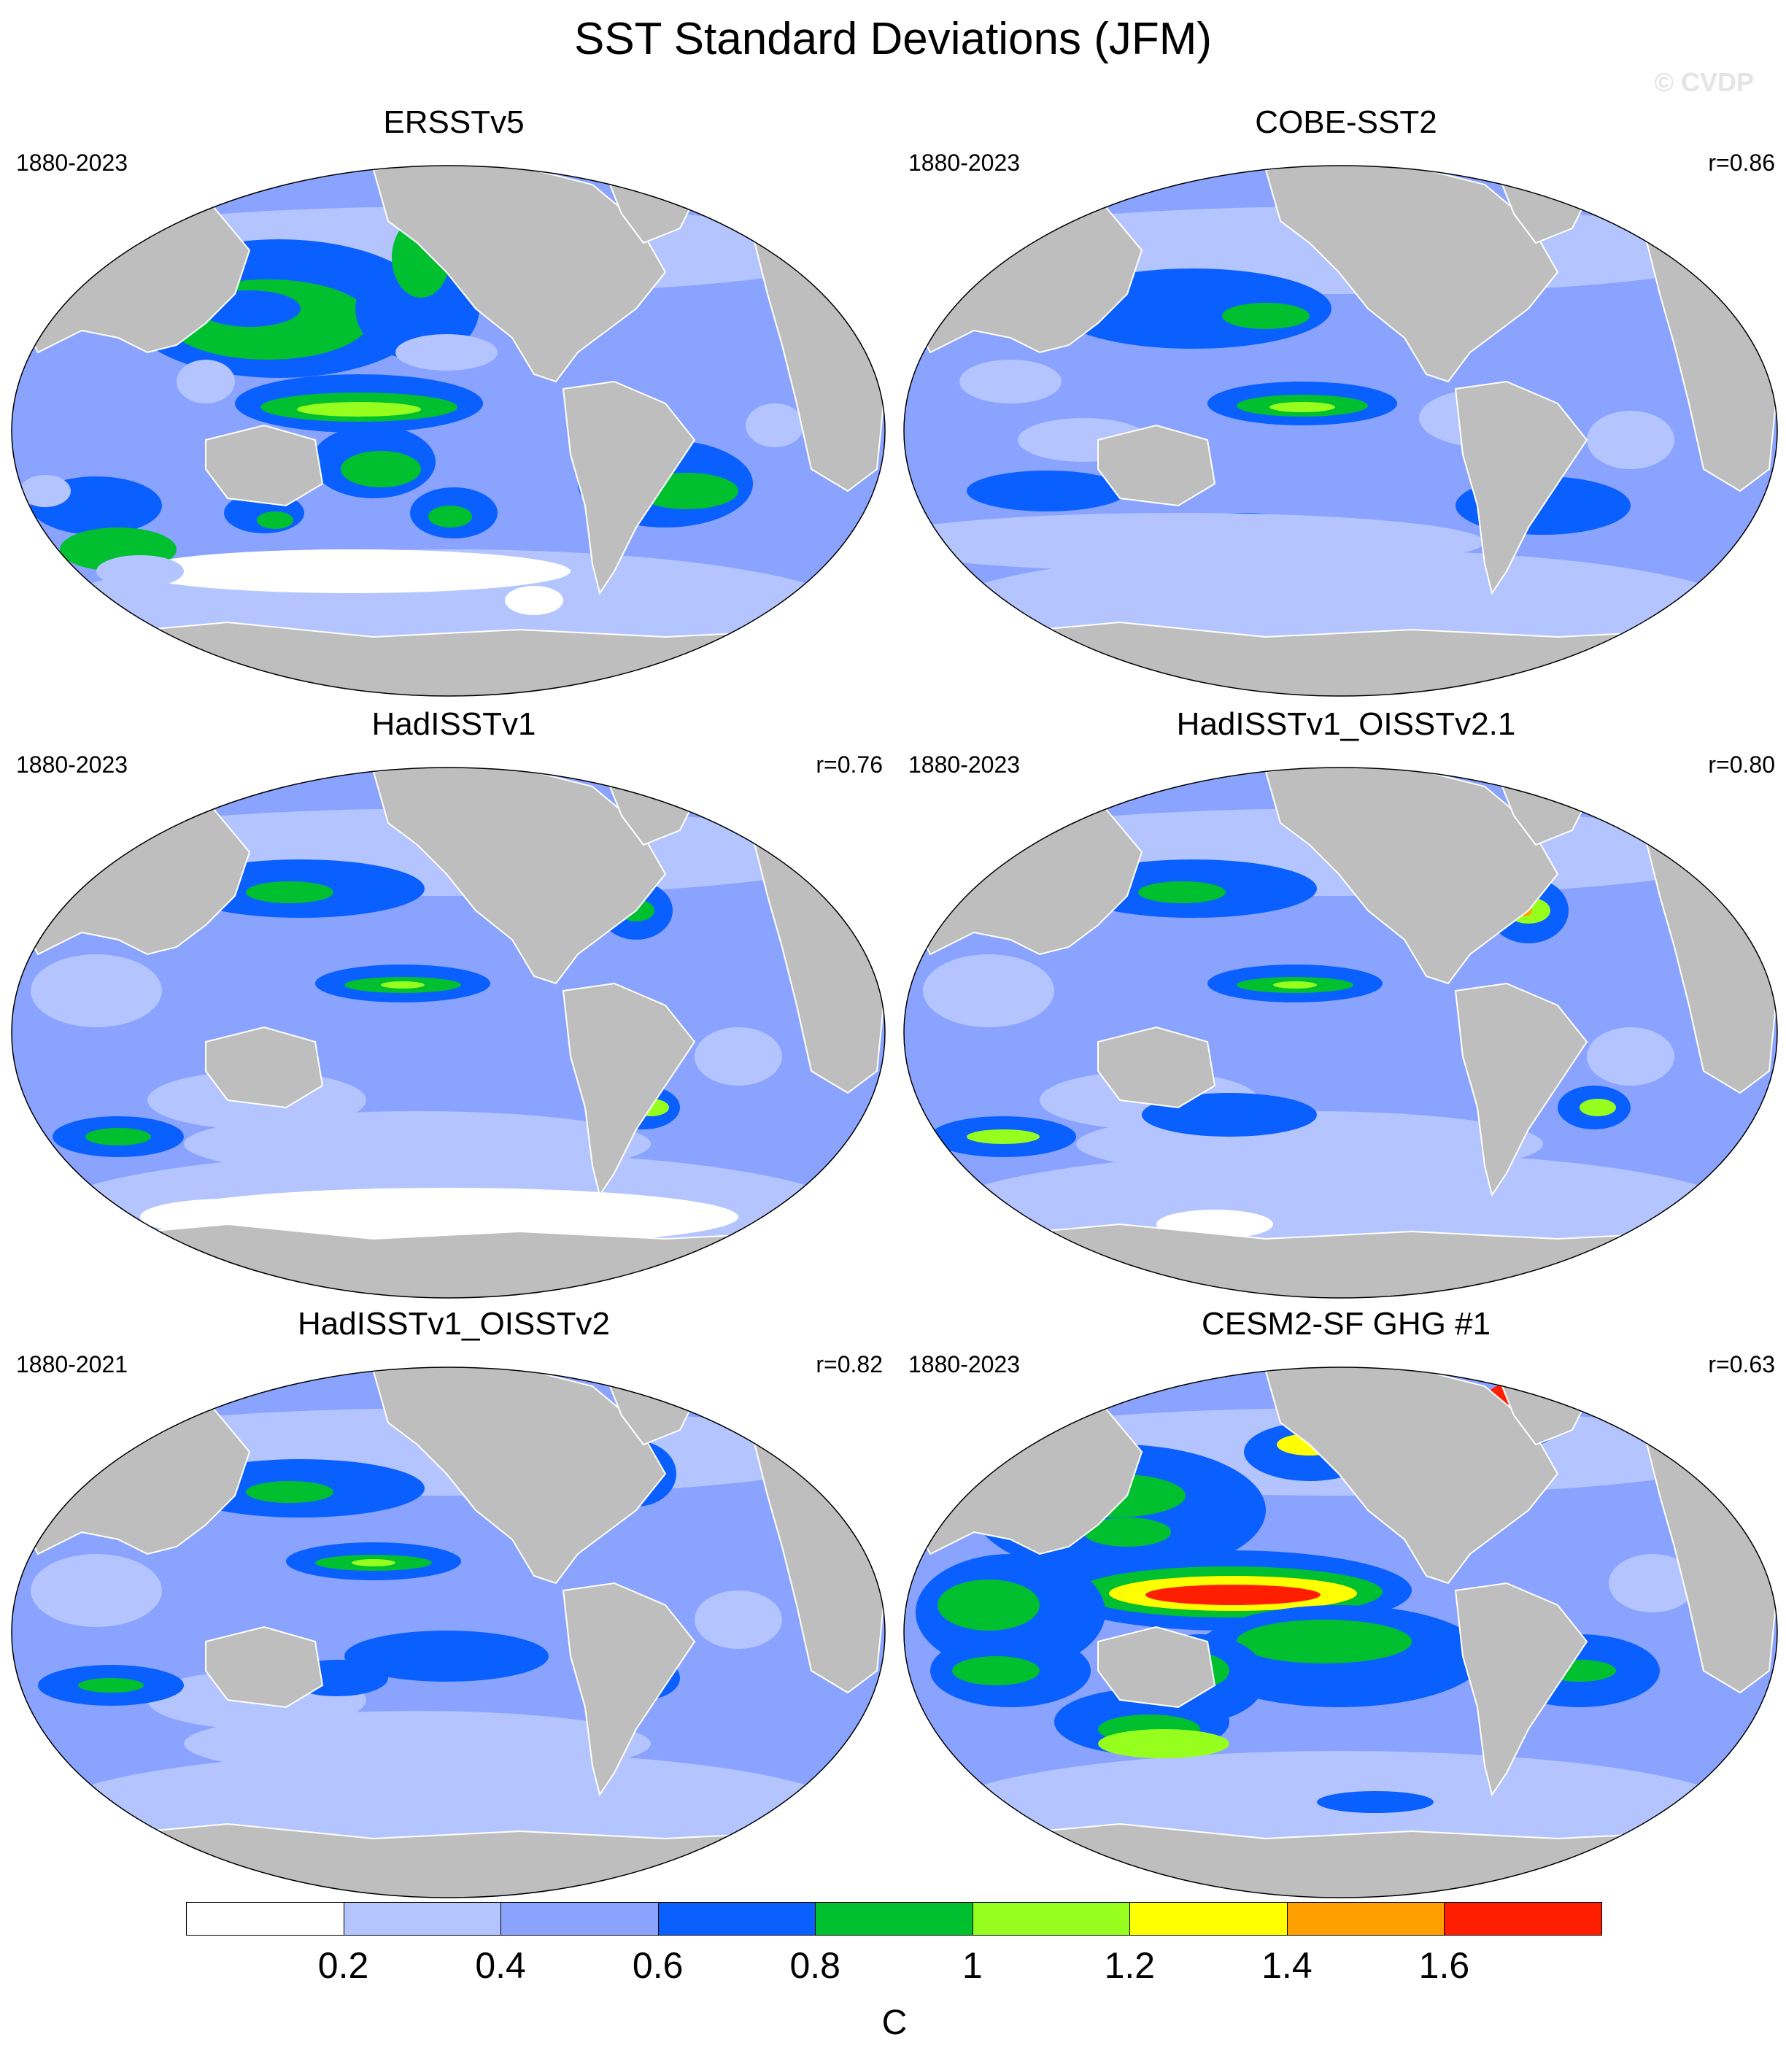 Image resolution: width=1786 pixels, height=2072 pixels. I want to click on figure-title: SST Standard Deviations (JFM), so click(893, 39).